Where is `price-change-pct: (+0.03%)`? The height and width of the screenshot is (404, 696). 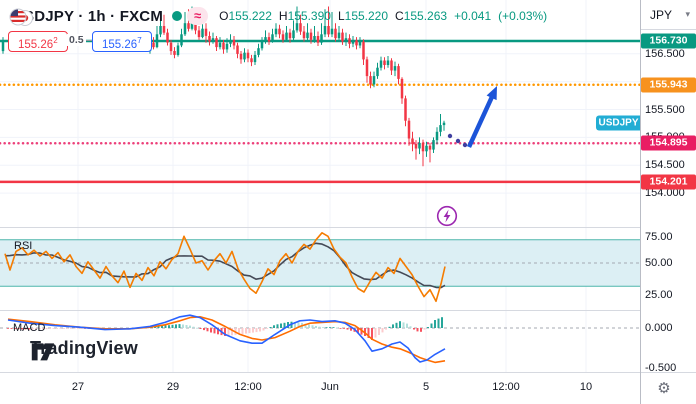
price-change-pct: (+0.03%) is located at coordinates (523, 16).